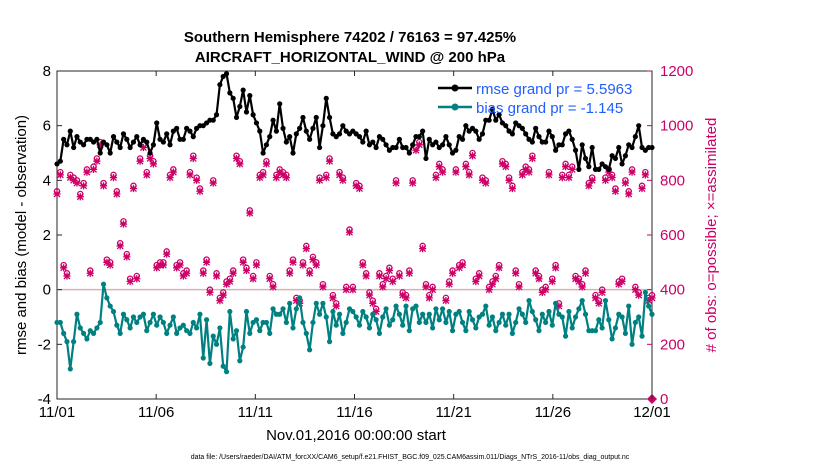 The height and width of the screenshot is (470, 830). What do you see at coordinates (554, 89) in the screenshot?
I see `legend-rmse-label: rmse grand pr = 5.5963` at bounding box center [554, 89].